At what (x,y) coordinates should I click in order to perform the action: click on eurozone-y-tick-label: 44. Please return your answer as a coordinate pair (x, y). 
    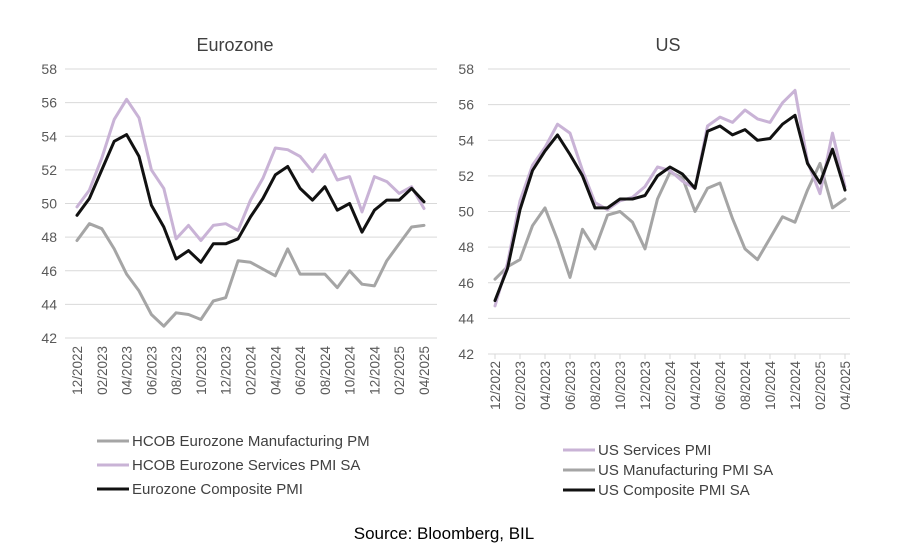
    Looking at the image, I should click on (49, 304).